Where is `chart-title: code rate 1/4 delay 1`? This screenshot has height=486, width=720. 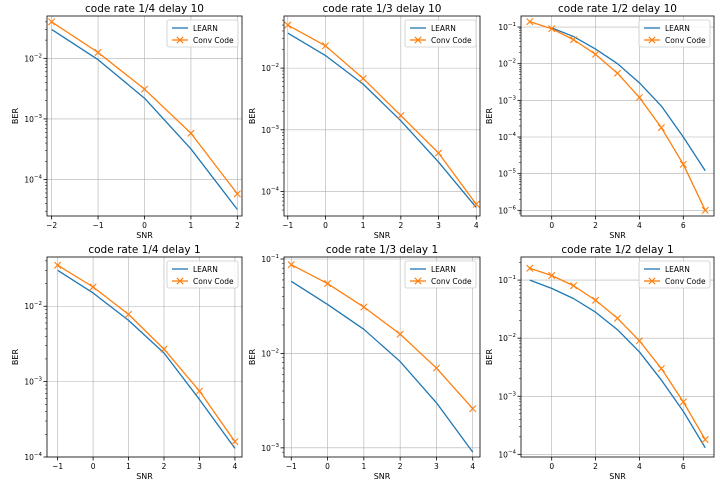 chart-title: code rate 1/4 delay 1 is located at coordinates (144, 250).